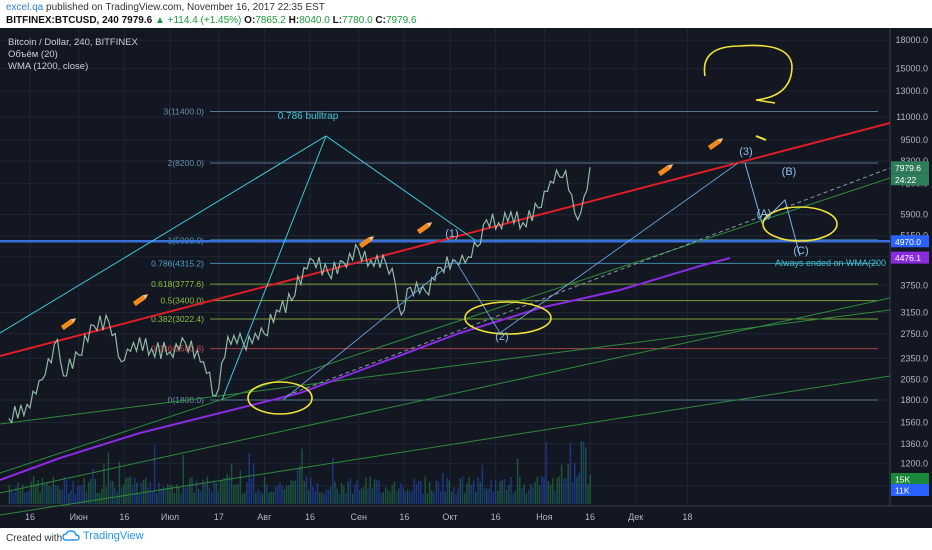  Describe the element at coordinates (79, 517) in the screenshot. I see `x-tick-label: Июн` at that location.